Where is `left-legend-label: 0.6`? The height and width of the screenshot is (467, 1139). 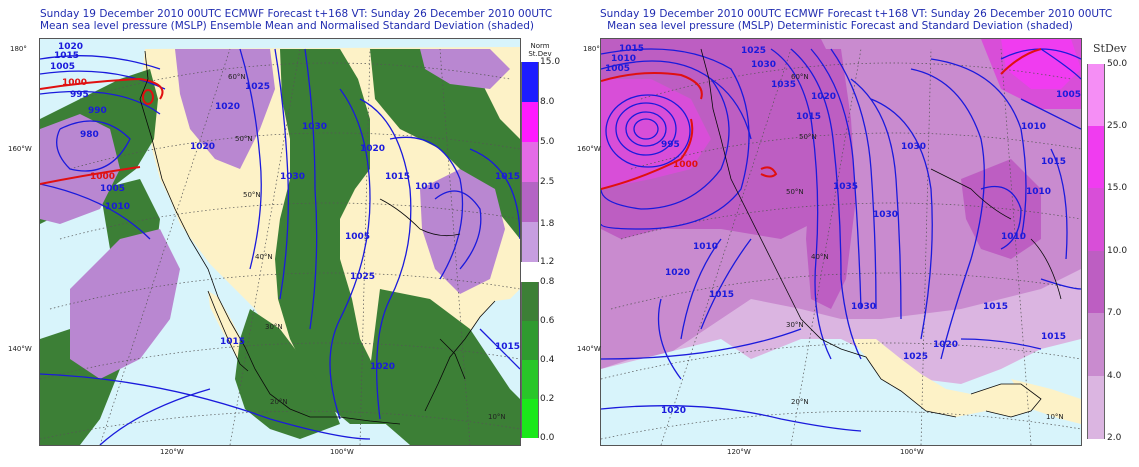 left-legend-label: 0.6 is located at coordinates (547, 321).